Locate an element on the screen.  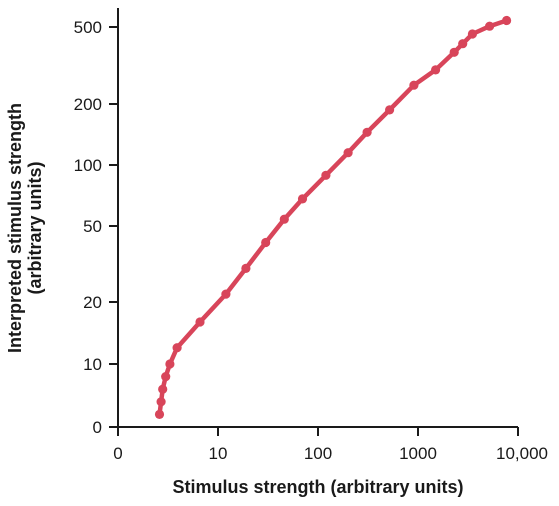
y-axis-title-line-1: Interpreted stimulus strength is located at coordinates (15, 228).